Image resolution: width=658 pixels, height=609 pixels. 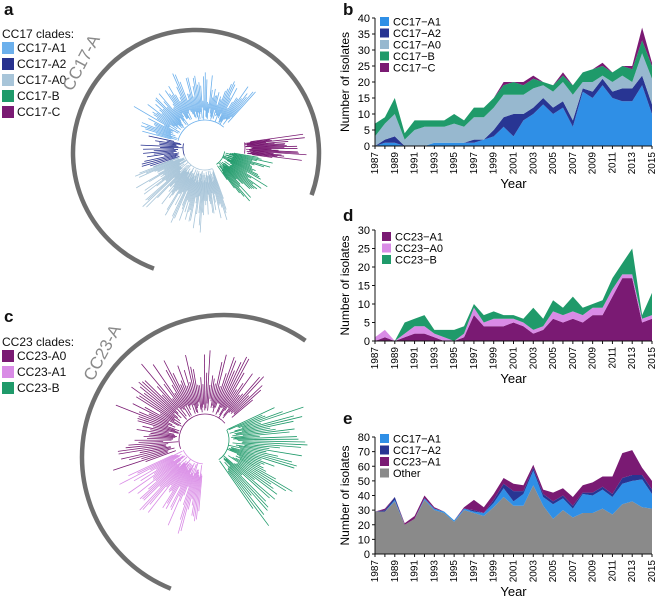 I want to click on x-tick-label: 2003, so click(x=533, y=571).